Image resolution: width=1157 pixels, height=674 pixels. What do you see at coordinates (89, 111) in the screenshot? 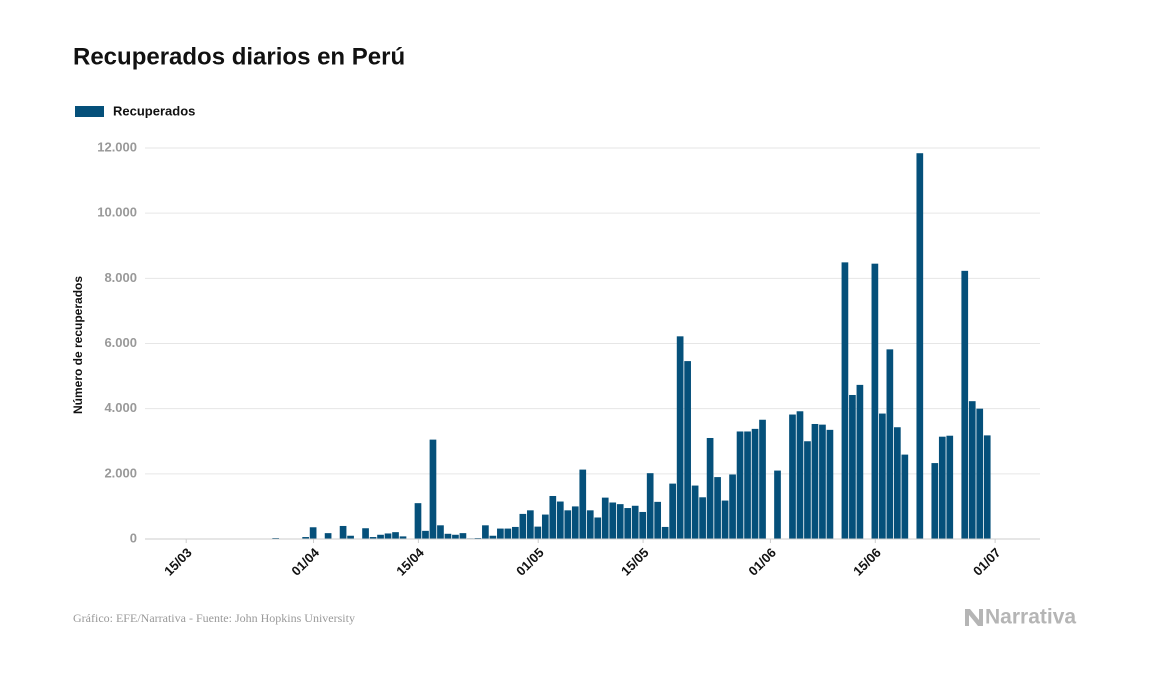
I see `legend-swatch` at bounding box center [89, 111].